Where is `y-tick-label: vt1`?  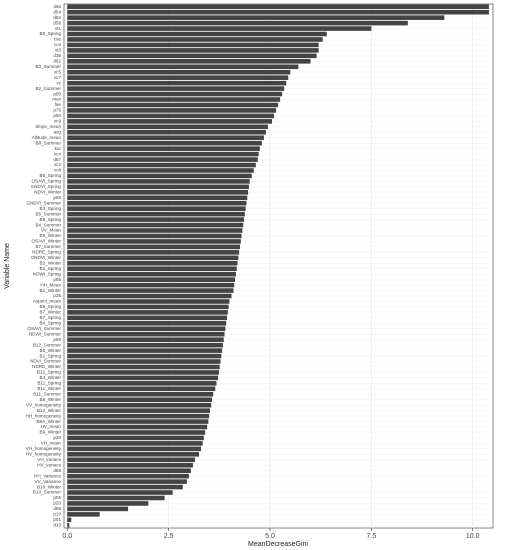 y-tick-label: vt1 is located at coordinates (58, 28).